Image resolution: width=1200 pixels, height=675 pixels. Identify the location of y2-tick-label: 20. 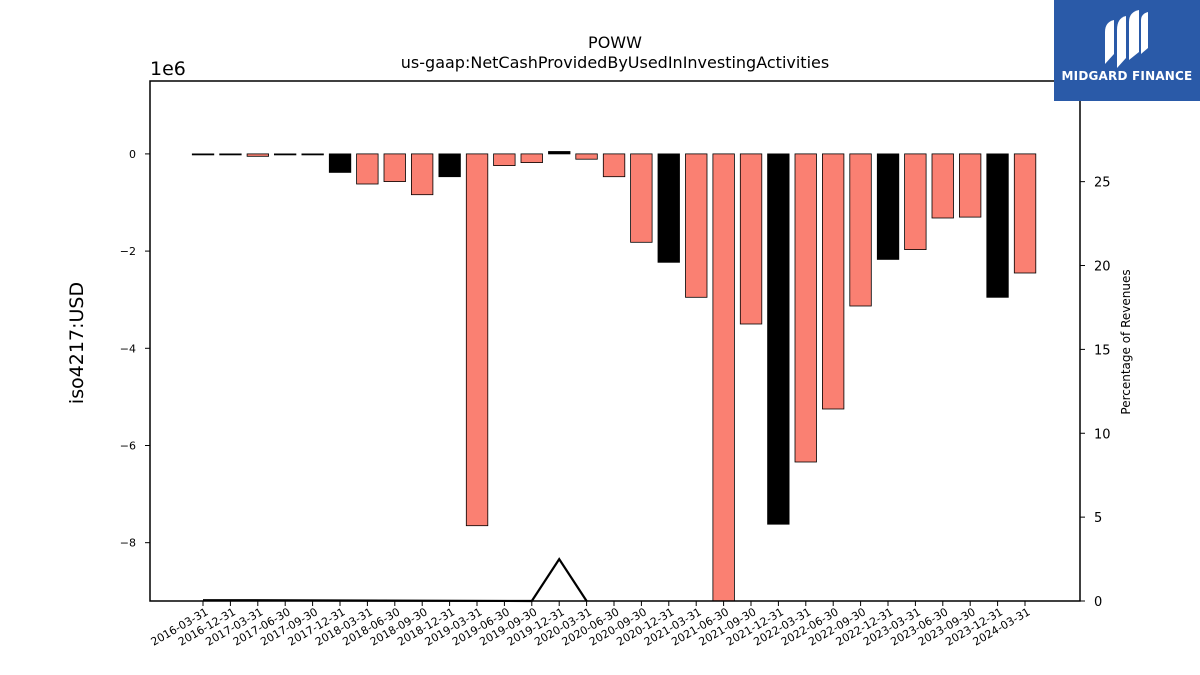
(1102, 267).